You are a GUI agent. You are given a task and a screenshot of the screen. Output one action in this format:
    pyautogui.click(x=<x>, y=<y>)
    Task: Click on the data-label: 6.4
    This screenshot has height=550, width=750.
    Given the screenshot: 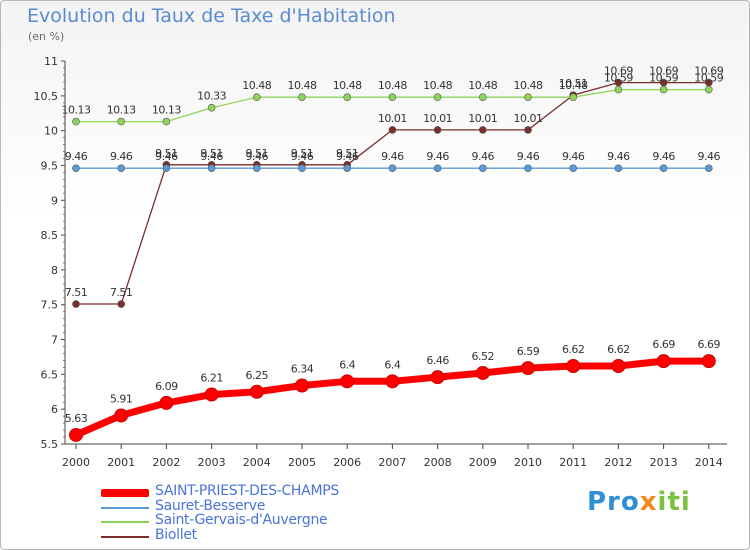 What is the action you would take?
    pyautogui.click(x=392, y=364)
    